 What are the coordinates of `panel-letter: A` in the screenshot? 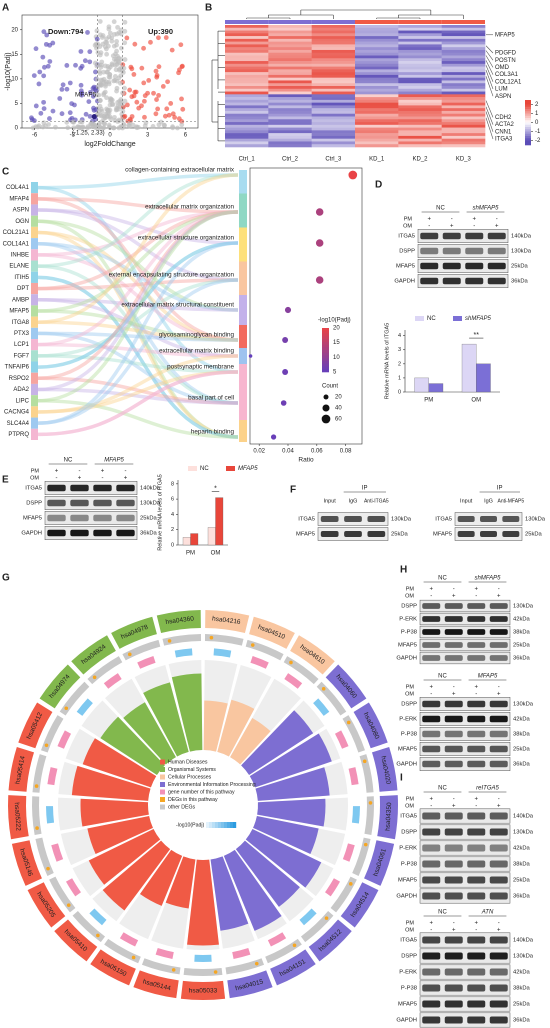 It's located at (5, 8).